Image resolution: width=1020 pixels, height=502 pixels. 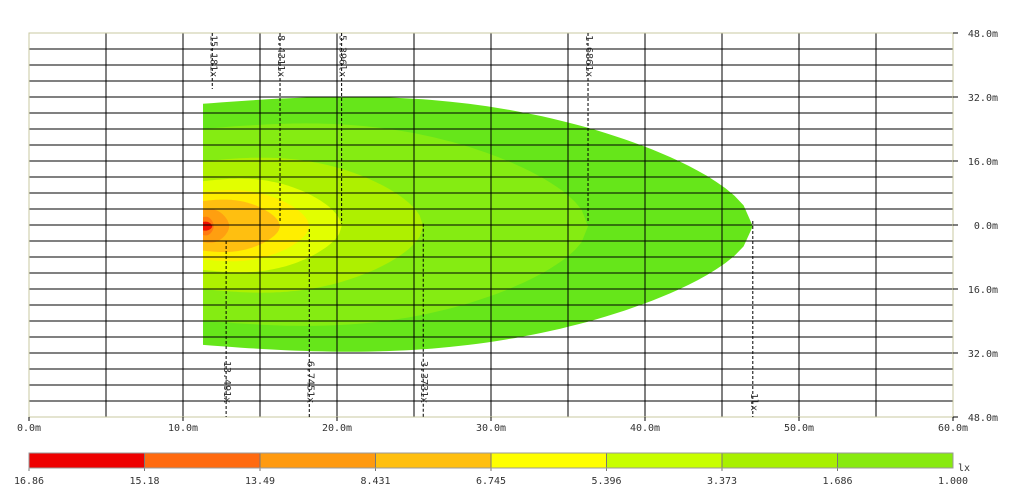 What do you see at coordinates (375, 481) in the screenshot?
I see `legend-value: 8.431` at bounding box center [375, 481].